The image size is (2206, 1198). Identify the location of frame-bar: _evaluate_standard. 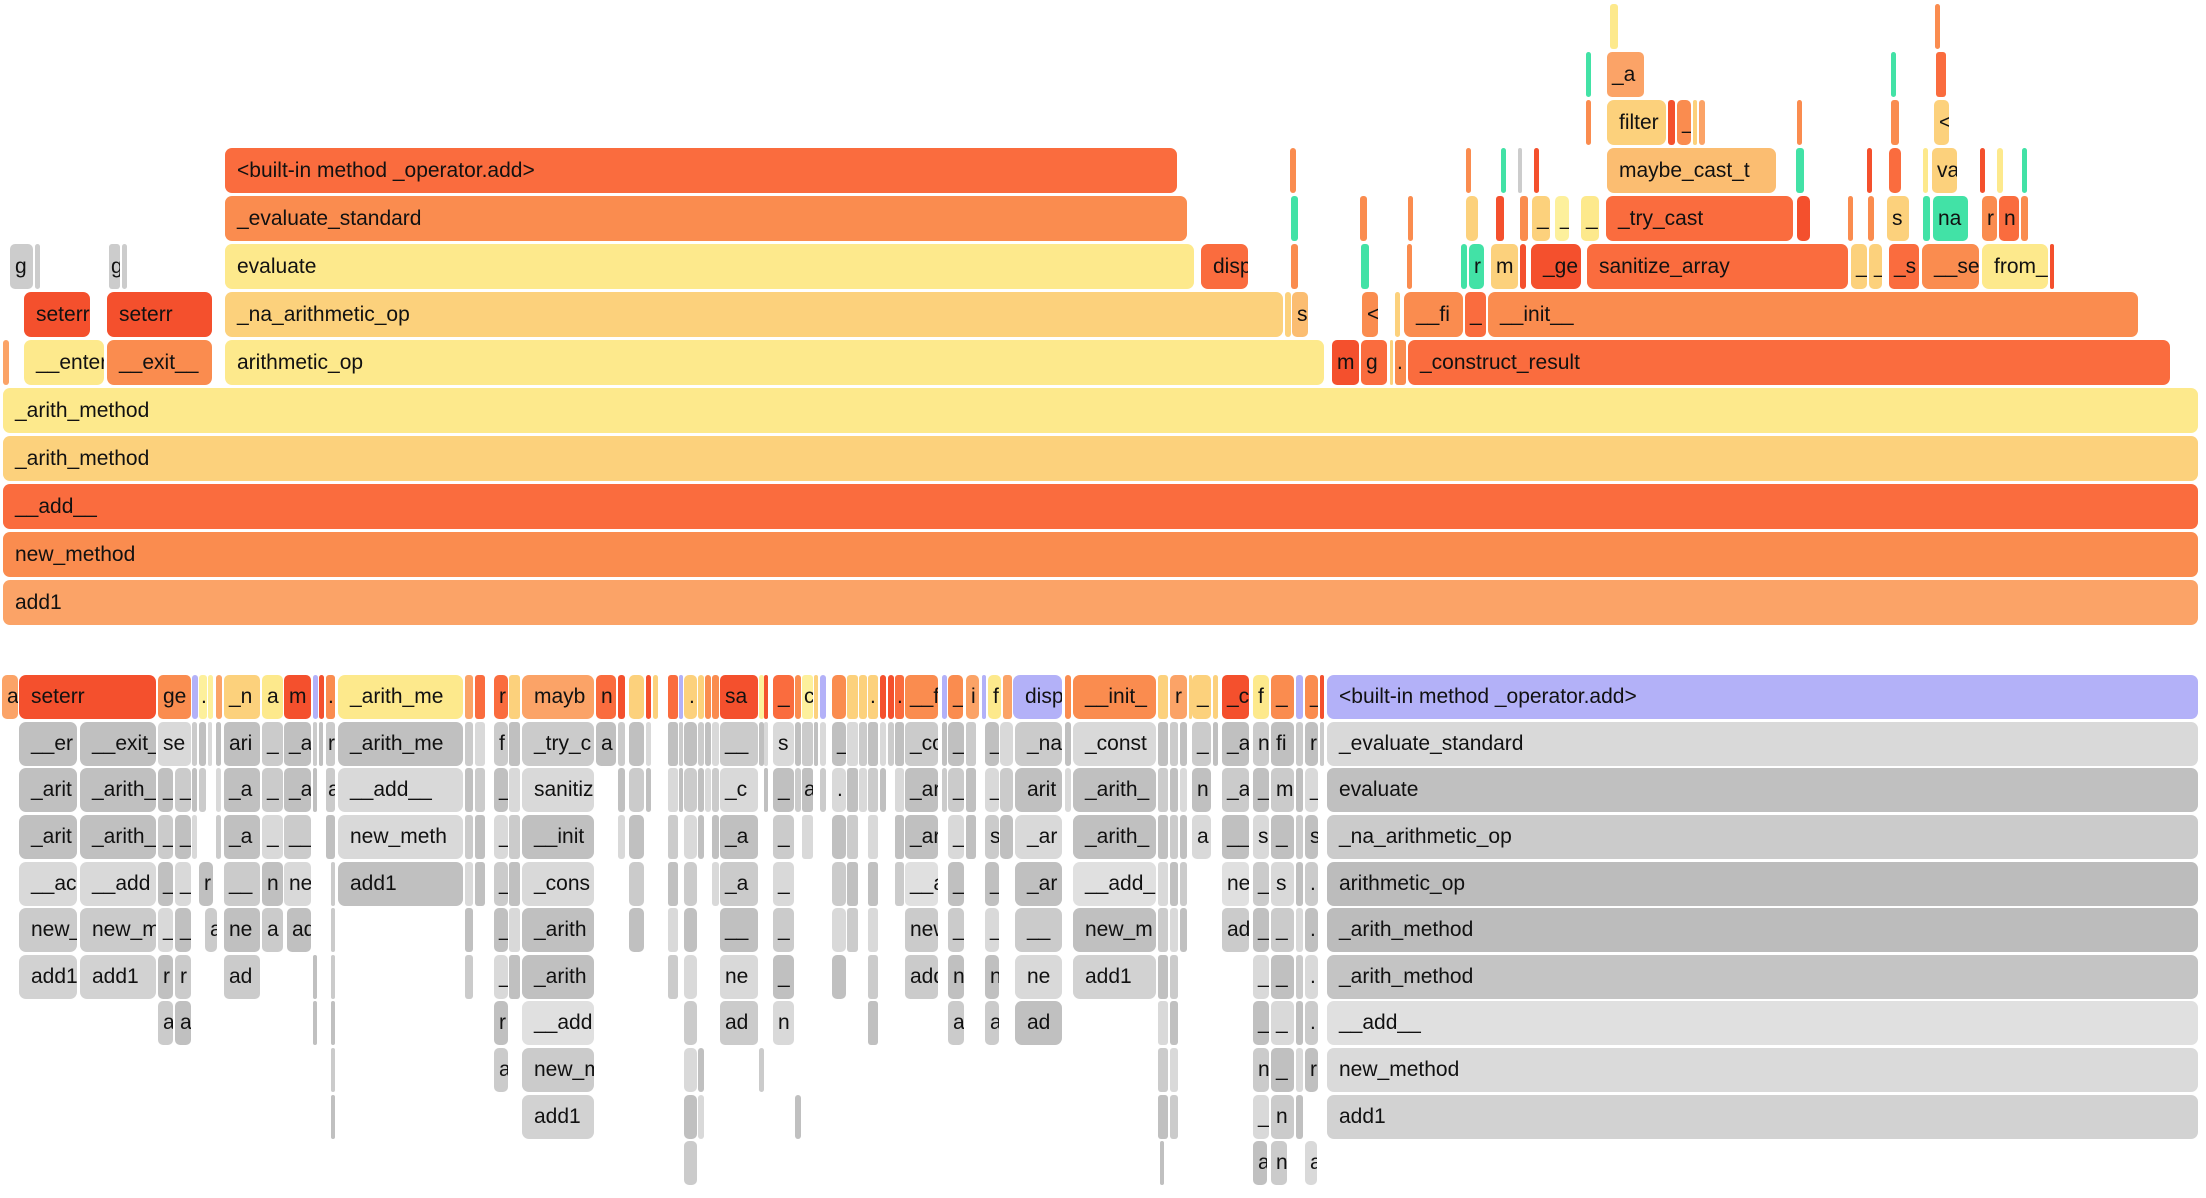
(706, 218).